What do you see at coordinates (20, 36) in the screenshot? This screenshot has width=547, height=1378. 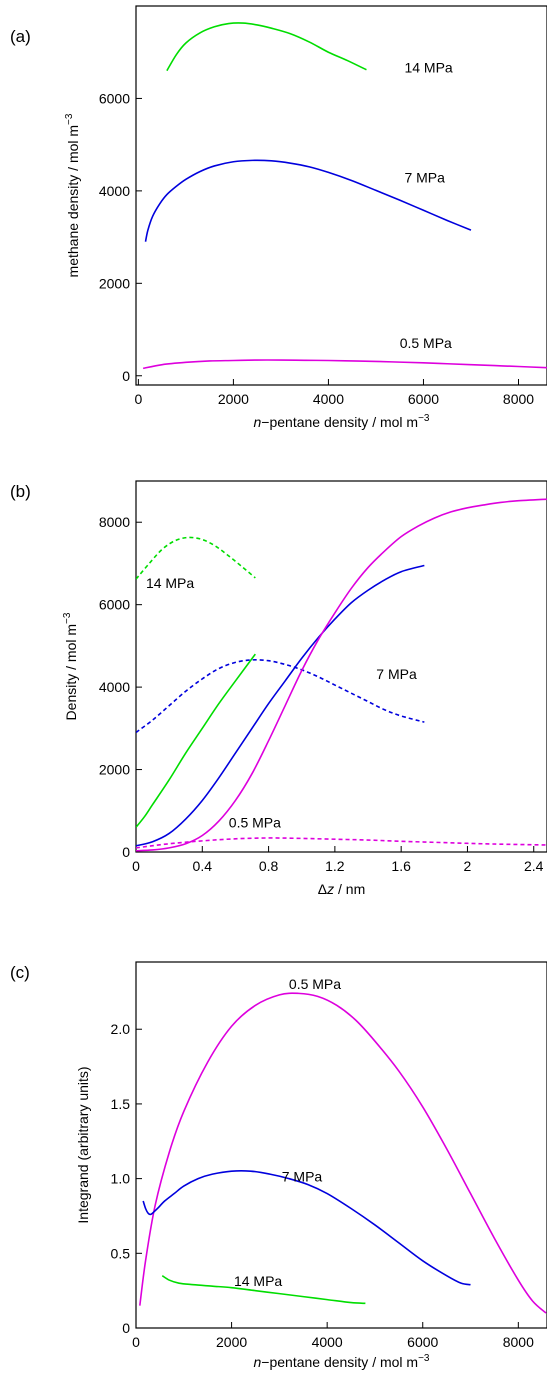 I see `panel-letter: (a)` at bounding box center [20, 36].